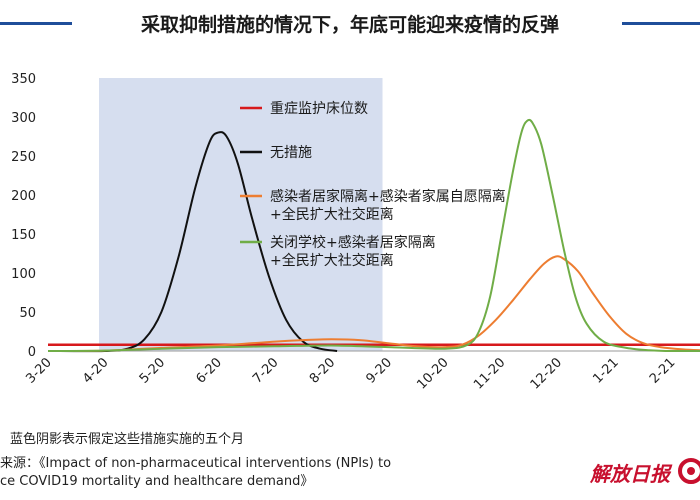  What do you see at coordinates (332, 260) in the screenshot?
I see `legend-label-3: +全民扩大社交距离` at bounding box center [332, 260].